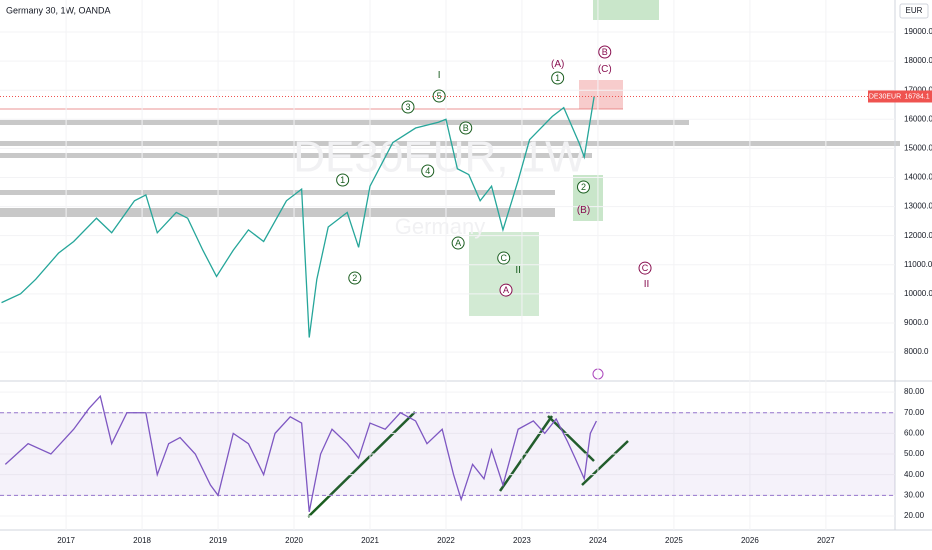  What do you see at coordinates (605, 69) in the screenshot?
I see `wave-label: (C)` at bounding box center [605, 69].